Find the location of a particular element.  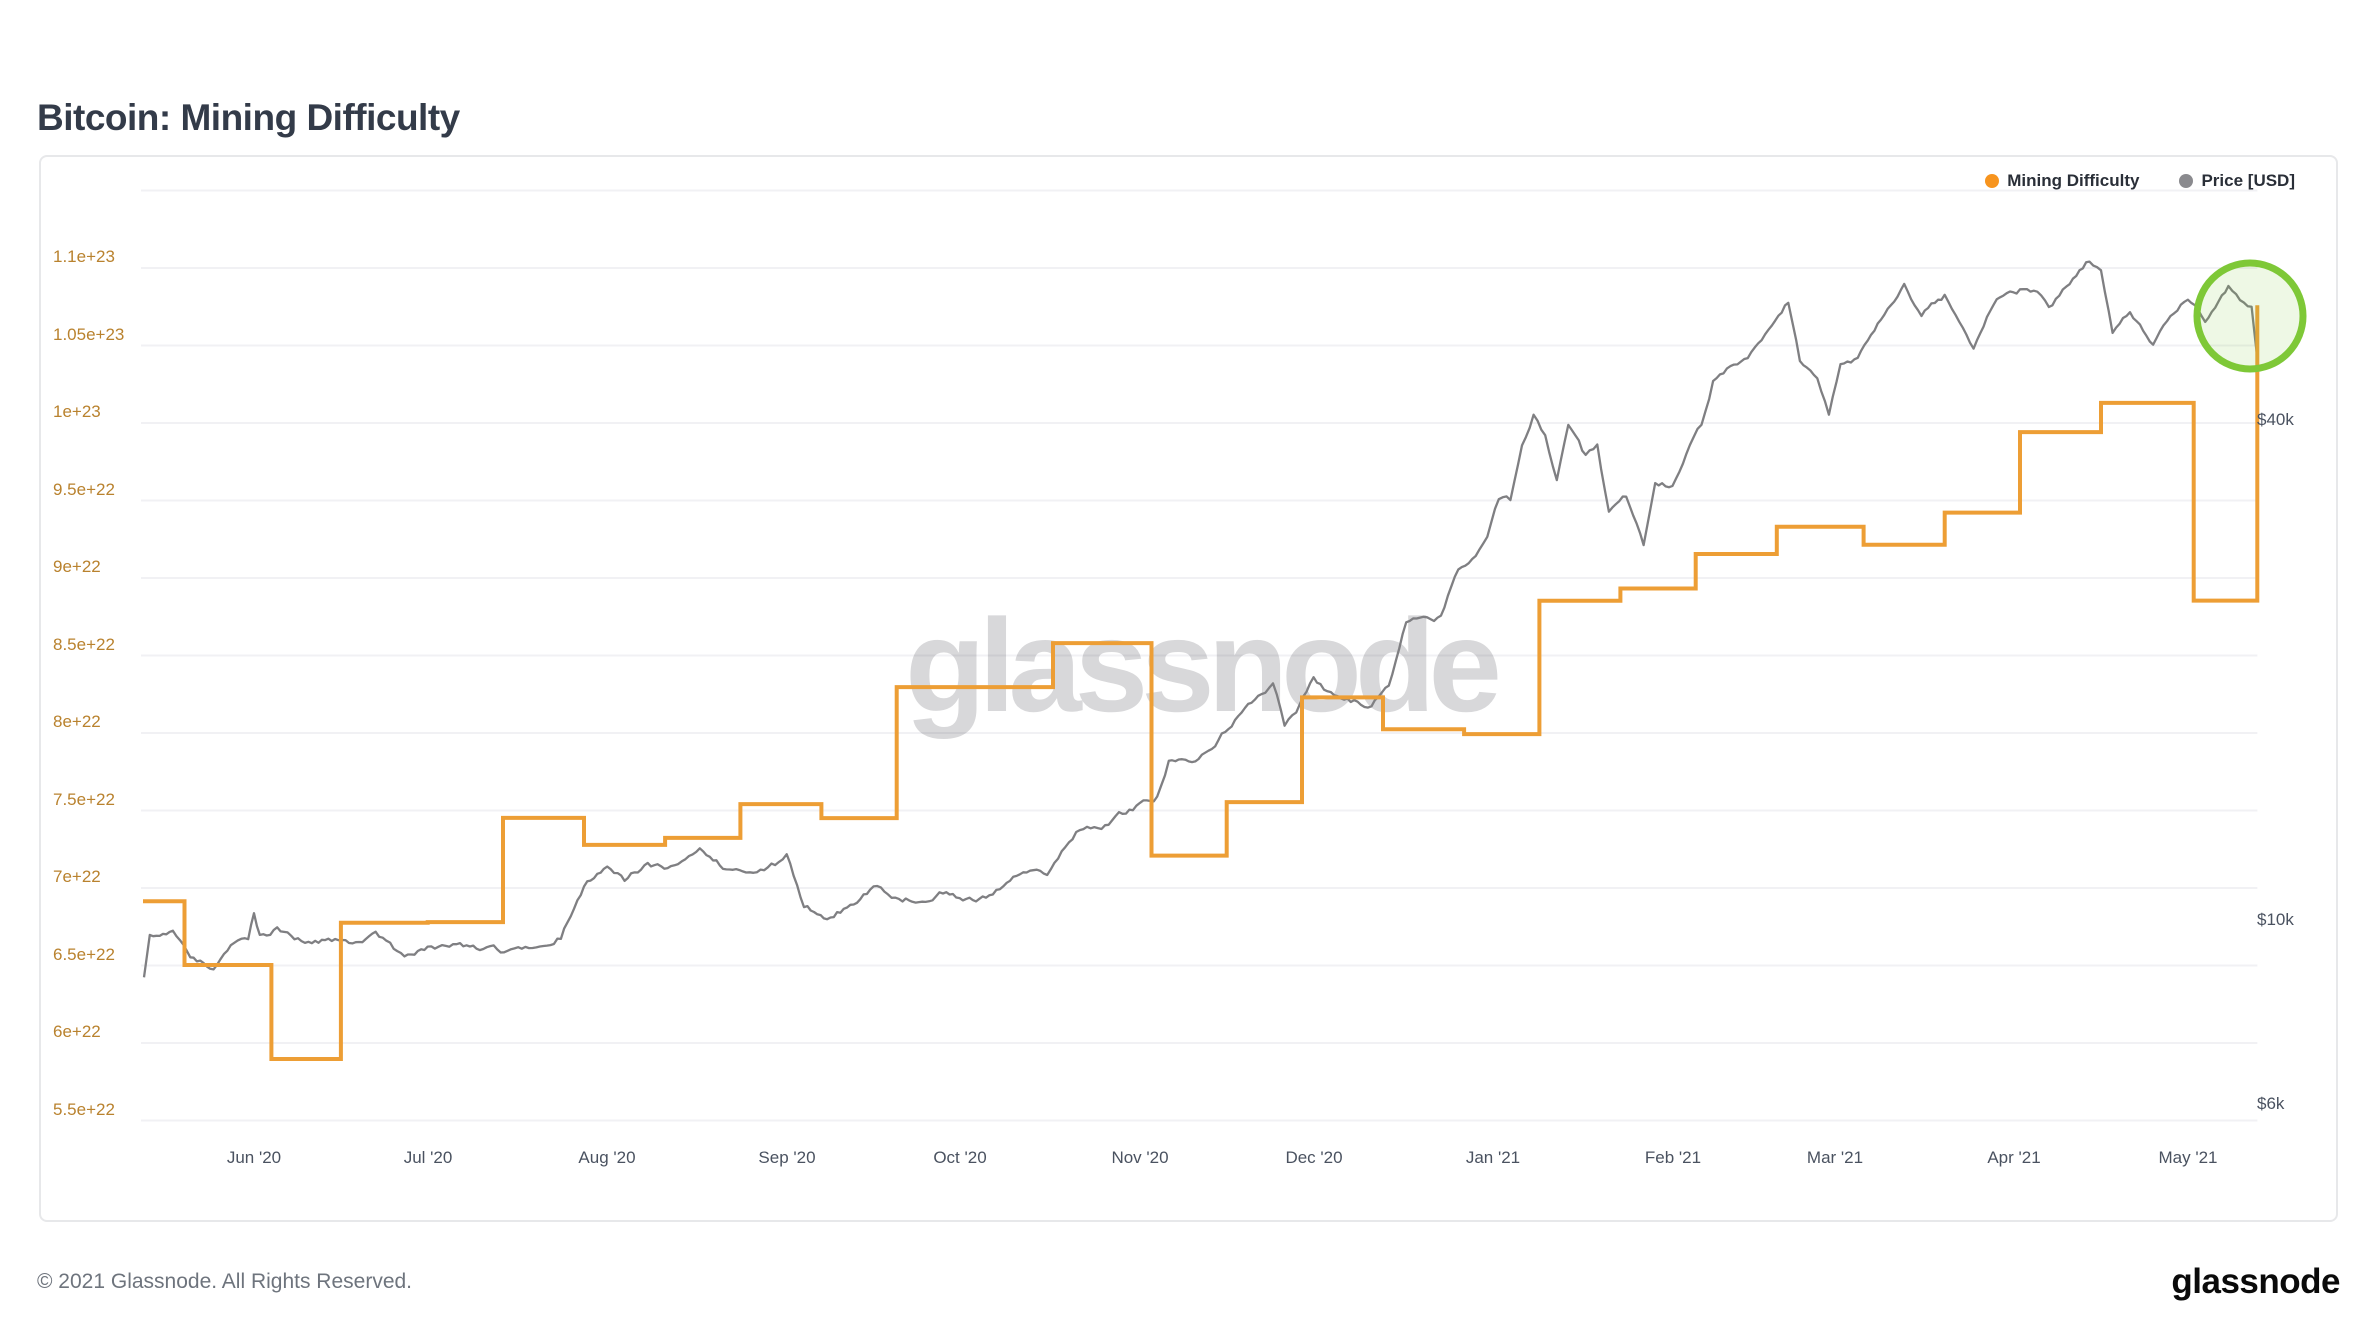

mining-difficulty-legend-dot-icon is located at coordinates (1992, 181).